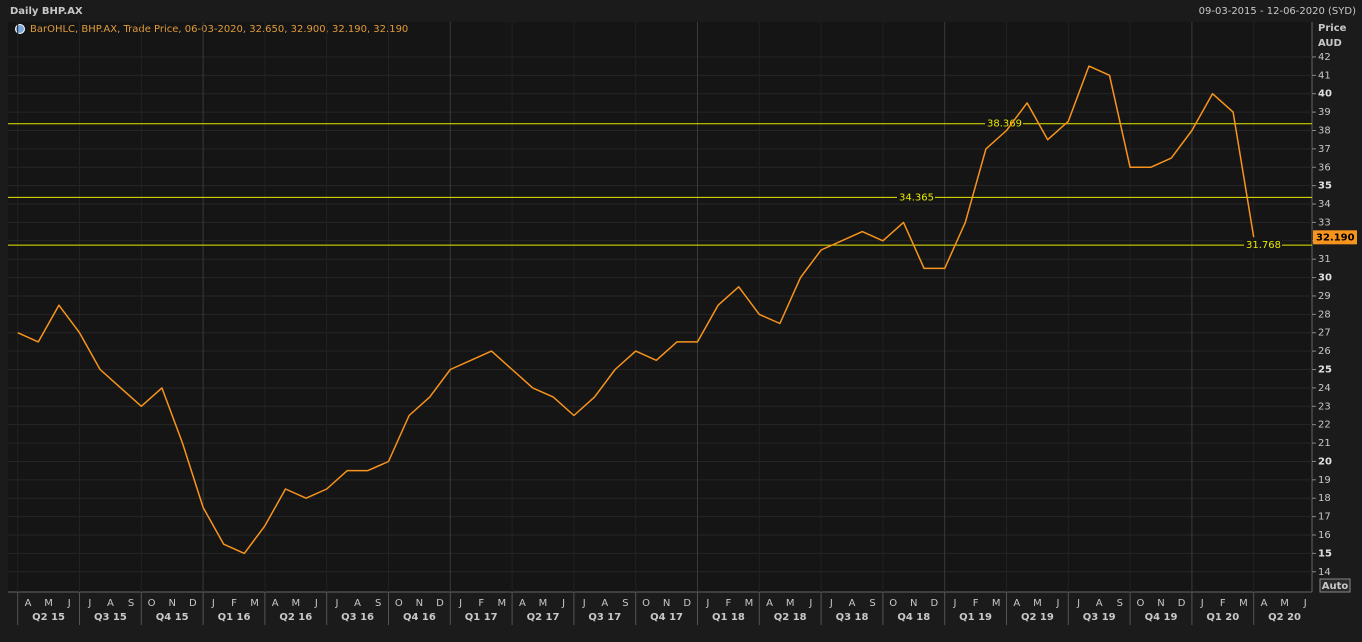 Image resolution: width=1362 pixels, height=642 pixels. I want to click on quarter-label: Q3 16, so click(357, 617).